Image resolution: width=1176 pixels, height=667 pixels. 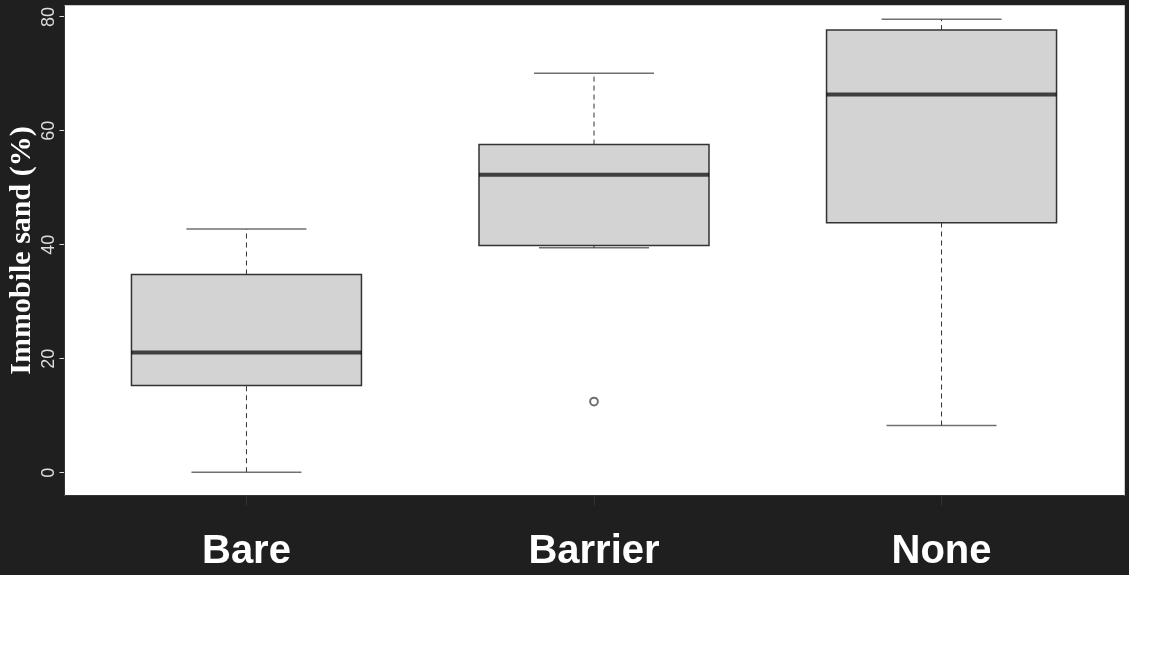 I want to click on y-tick-label: 20, so click(x=47, y=358).